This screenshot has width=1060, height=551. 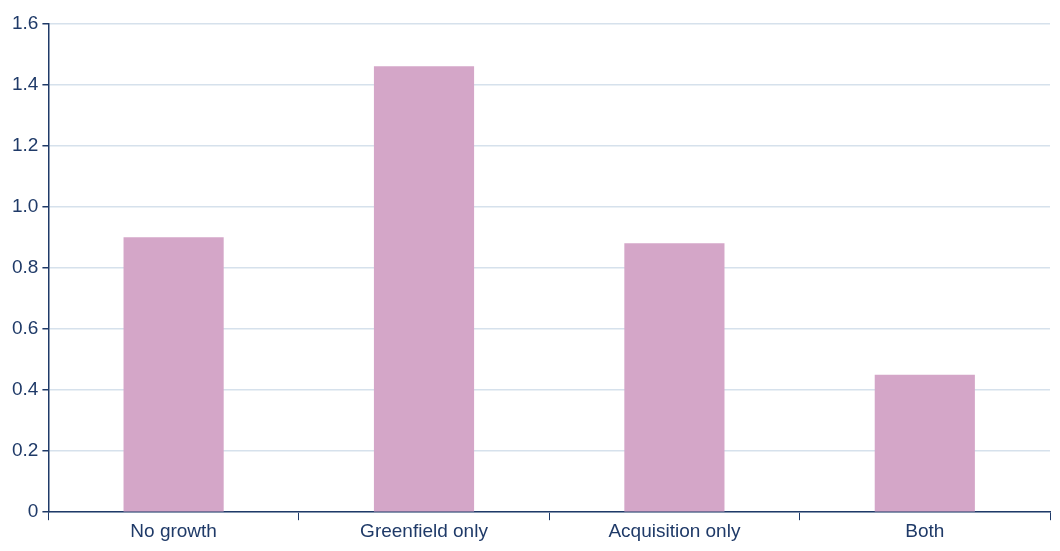 What do you see at coordinates (925, 530) in the screenshot?
I see `x-tick-label: Both` at bounding box center [925, 530].